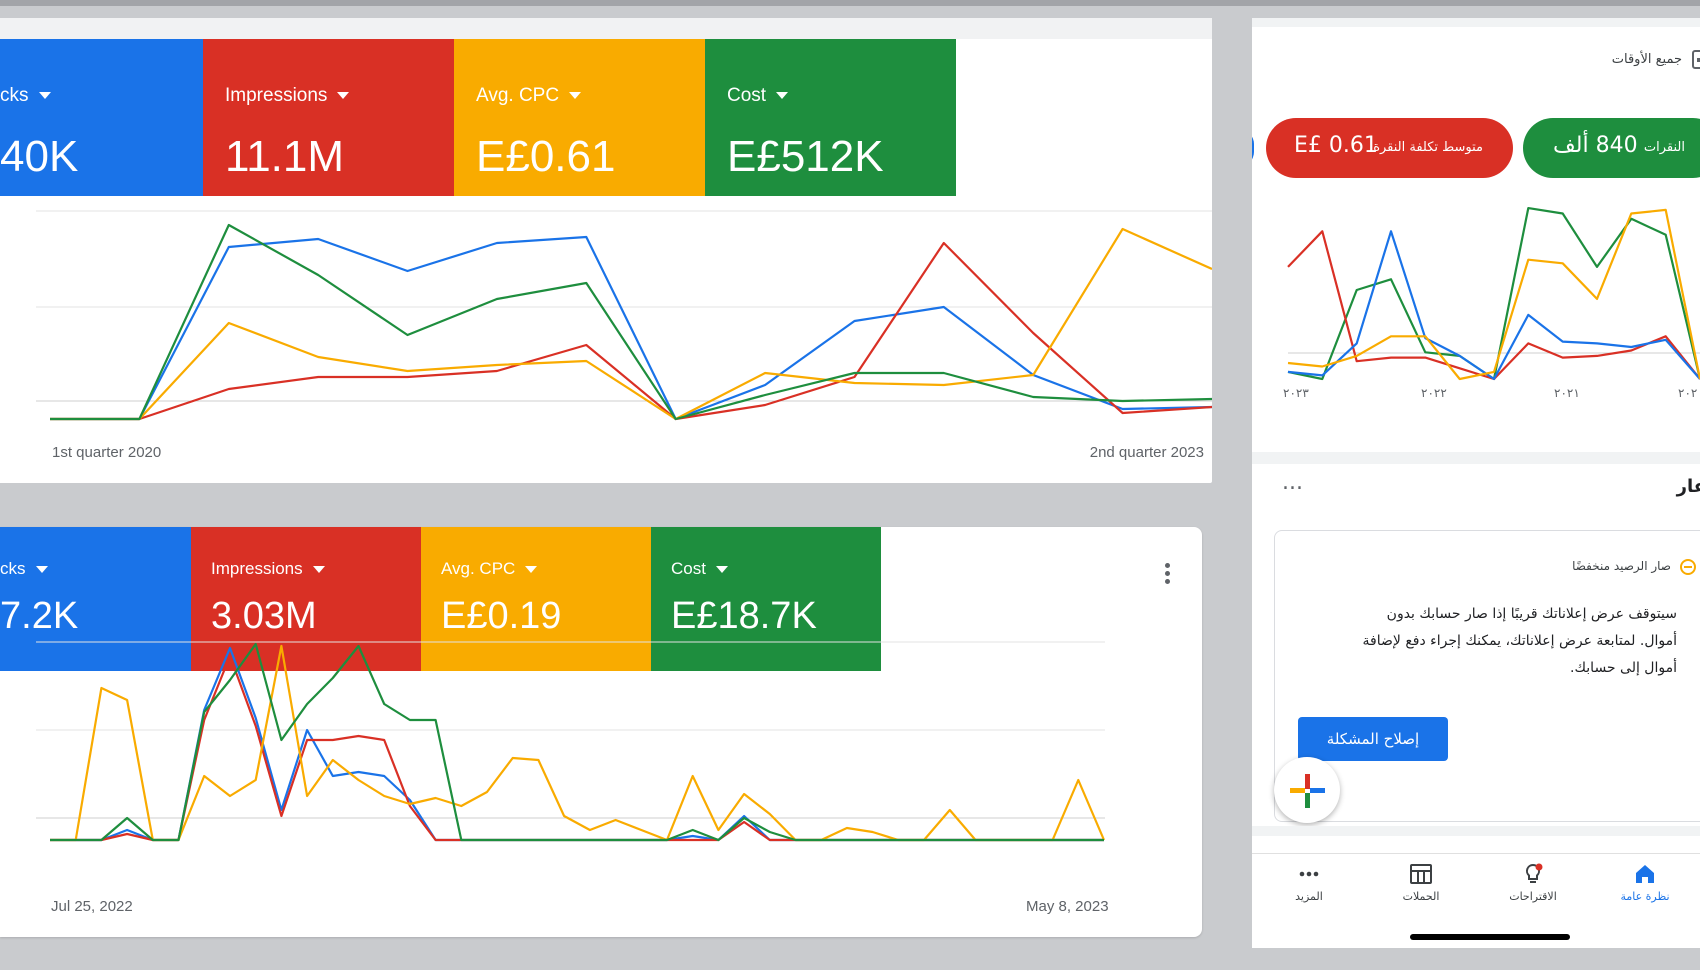 Image resolution: width=1700 pixels, height=970 pixels. I want to click on calendar-icon, so click(1696, 59).